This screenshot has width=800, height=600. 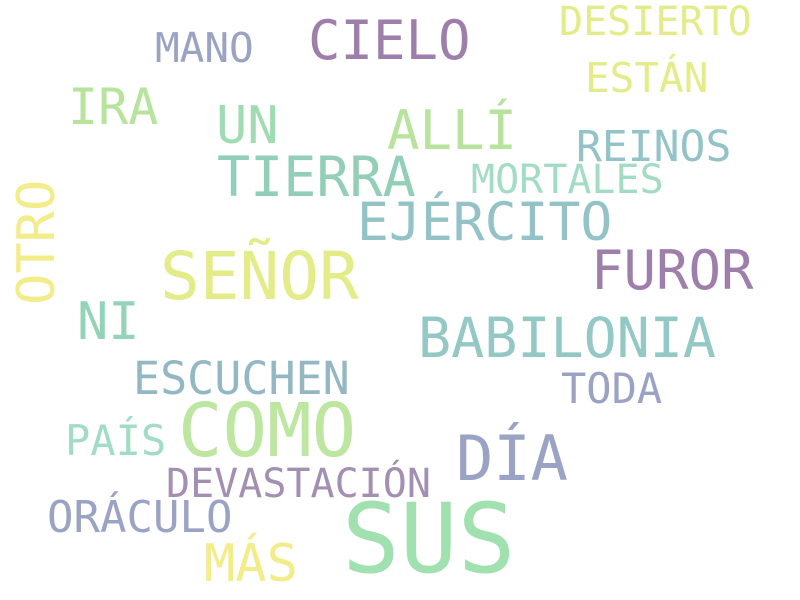 I want to click on word-ejercito: EJÉRCITO, so click(x=485, y=222).